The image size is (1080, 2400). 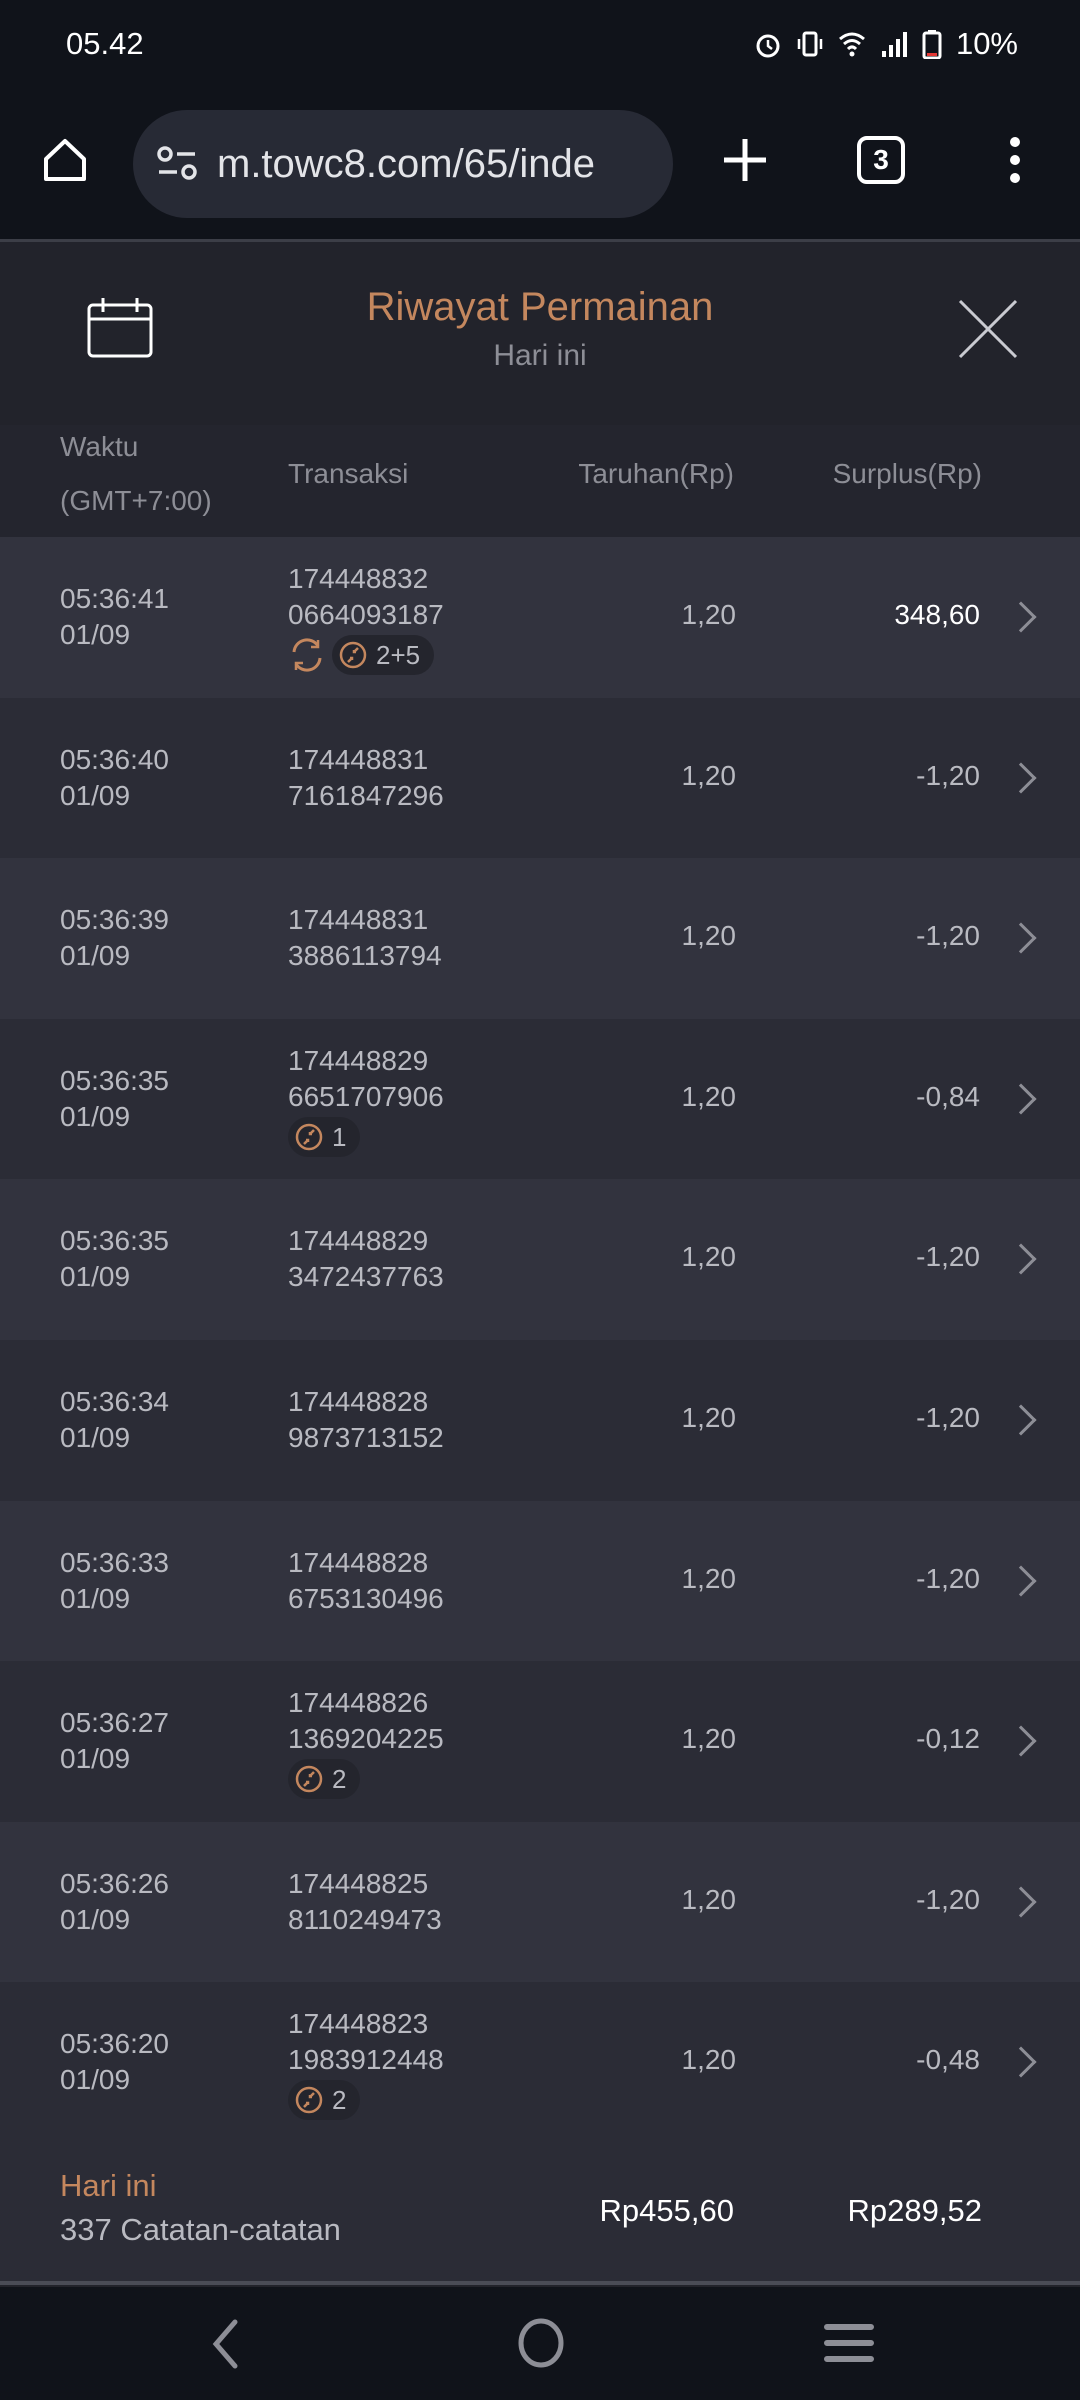 I want to click on col-bet: Taruhan(Rp), so click(x=656, y=473).